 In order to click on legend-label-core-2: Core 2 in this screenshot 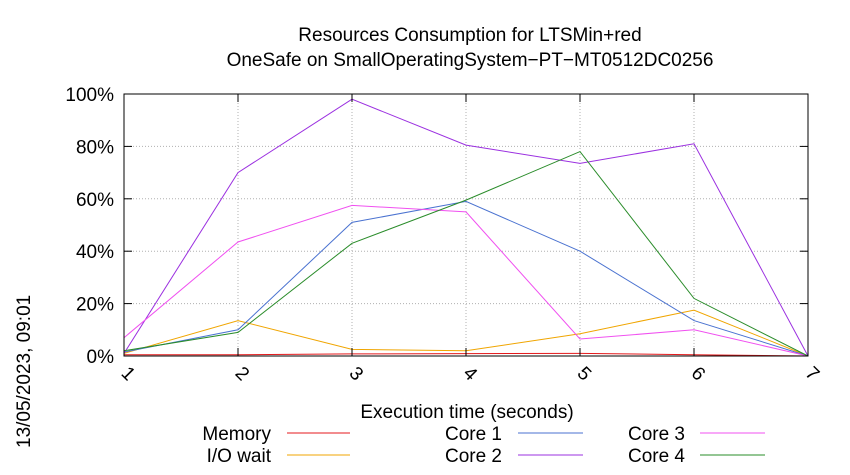, I will do `click(473, 456)`.